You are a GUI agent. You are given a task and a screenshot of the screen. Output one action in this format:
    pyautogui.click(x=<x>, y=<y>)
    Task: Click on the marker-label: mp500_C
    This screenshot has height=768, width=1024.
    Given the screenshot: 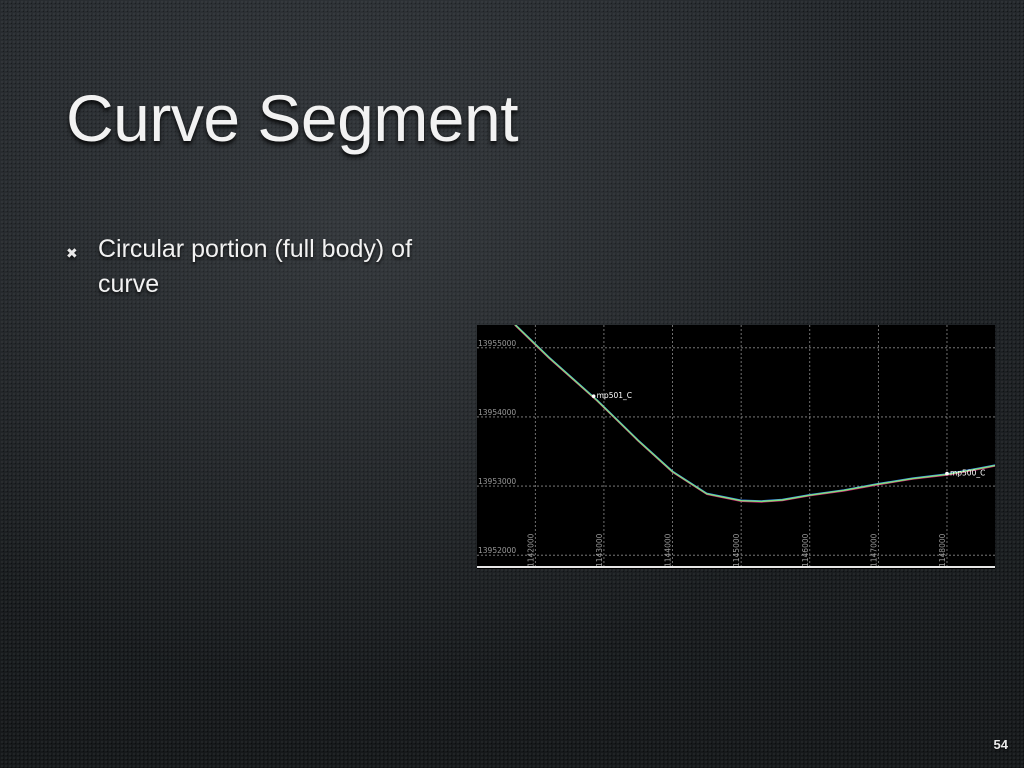 What is the action you would take?
    pyautogui.click(x=967, y=473)
    